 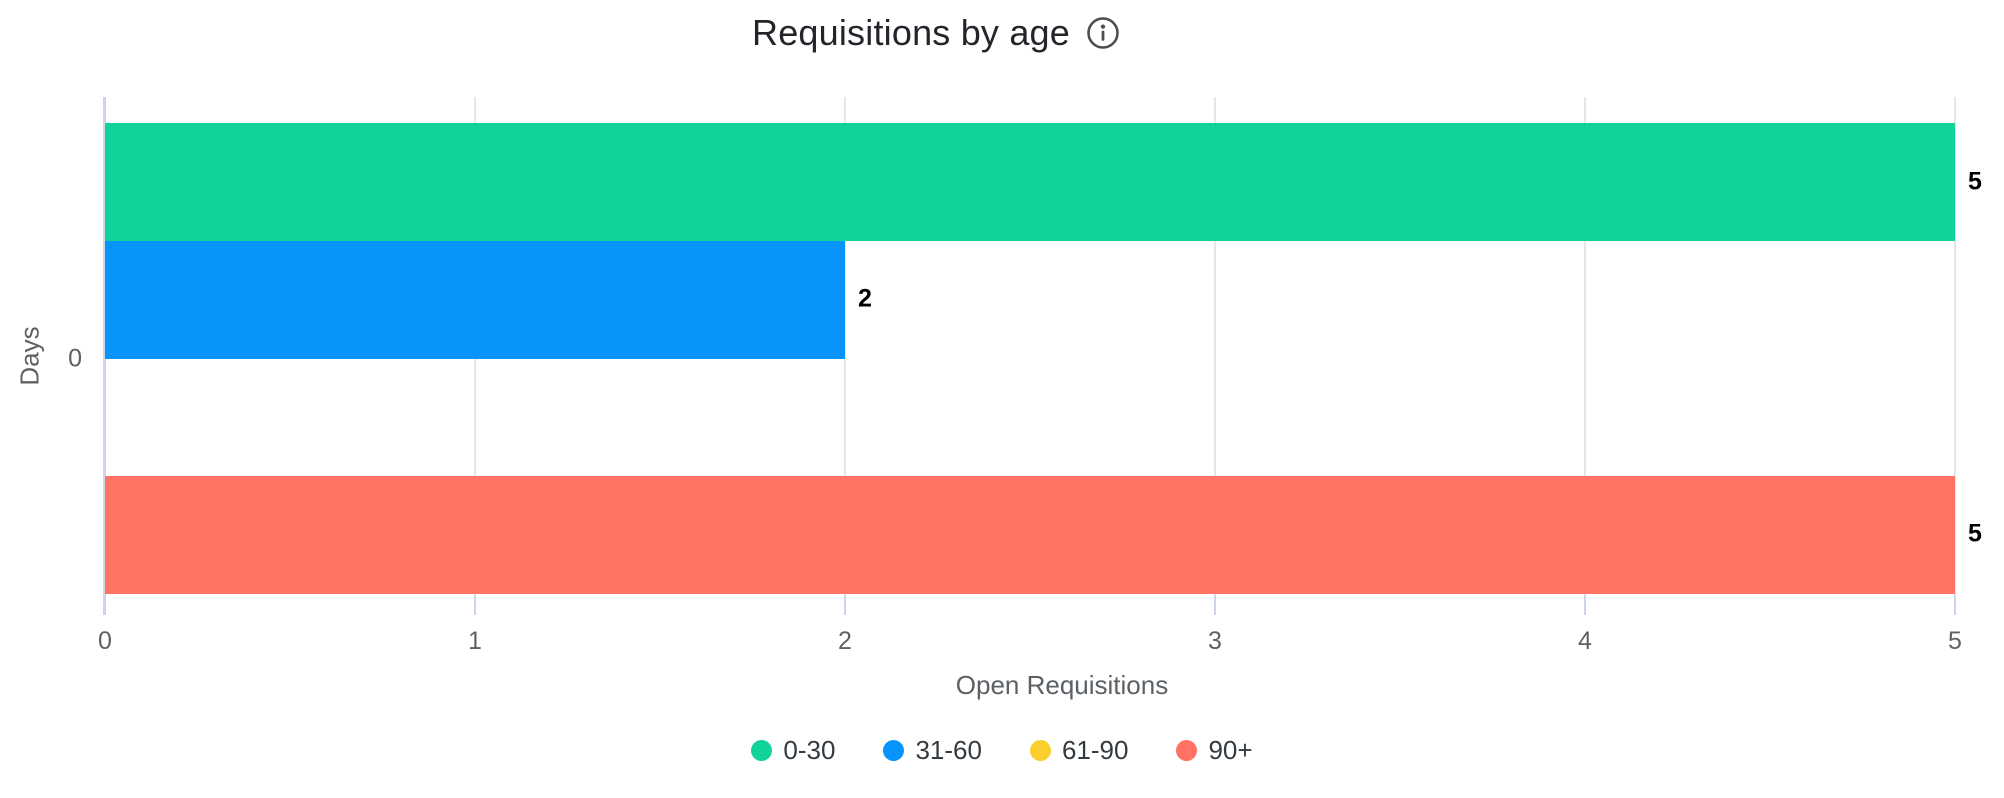 I want to click on y-axis-tick-label: 0, so click(x=75, y=358).